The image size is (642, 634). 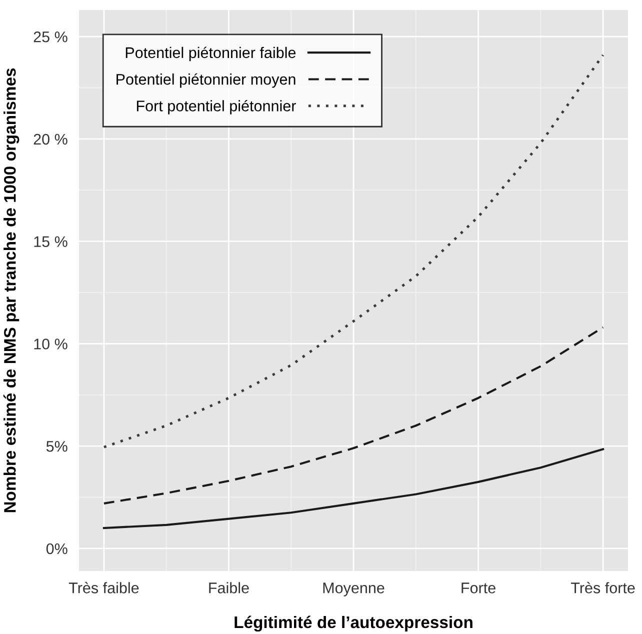 What do you see at coordinates (229, 588) in the screenshot?
I see `x-tick-label: Faible` at bounding box center [229, 588].